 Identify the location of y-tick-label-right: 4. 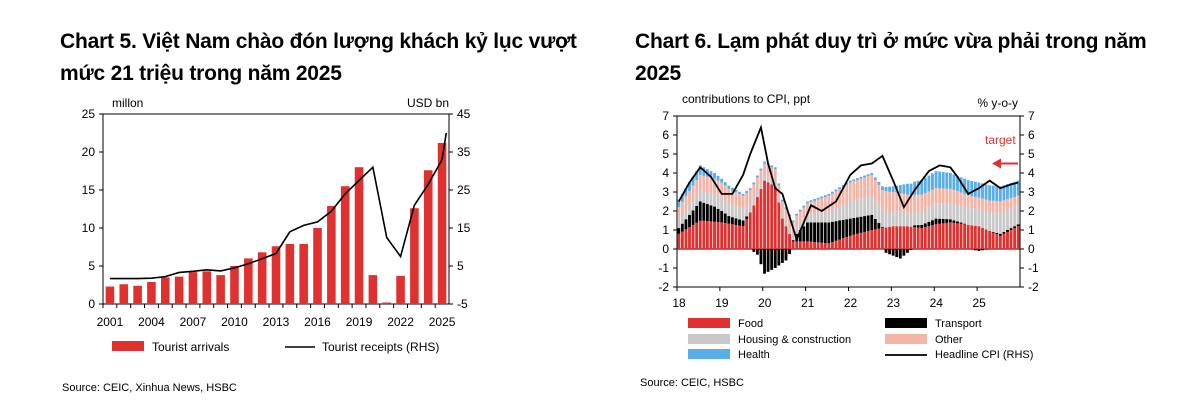
(1031, 173).